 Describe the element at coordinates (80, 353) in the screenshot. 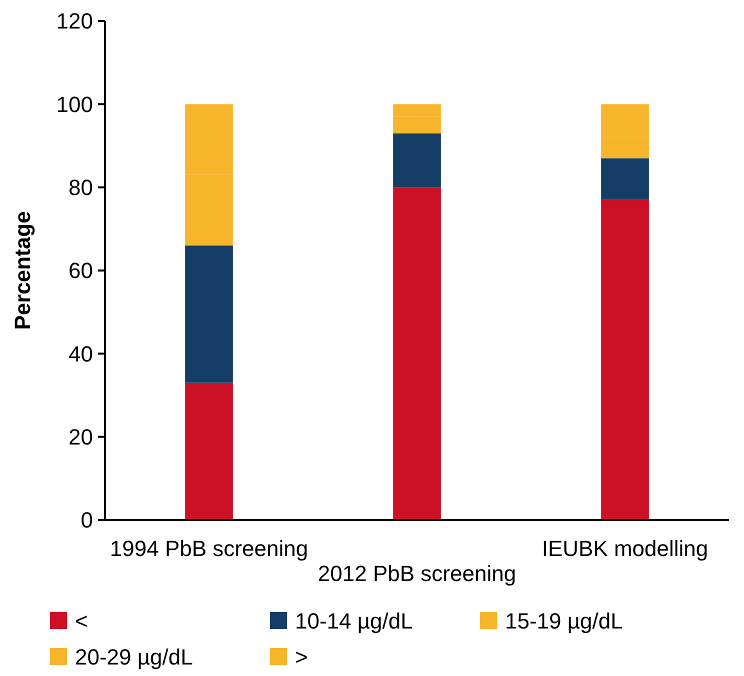

I see `y-tick-label: 40` at that location.